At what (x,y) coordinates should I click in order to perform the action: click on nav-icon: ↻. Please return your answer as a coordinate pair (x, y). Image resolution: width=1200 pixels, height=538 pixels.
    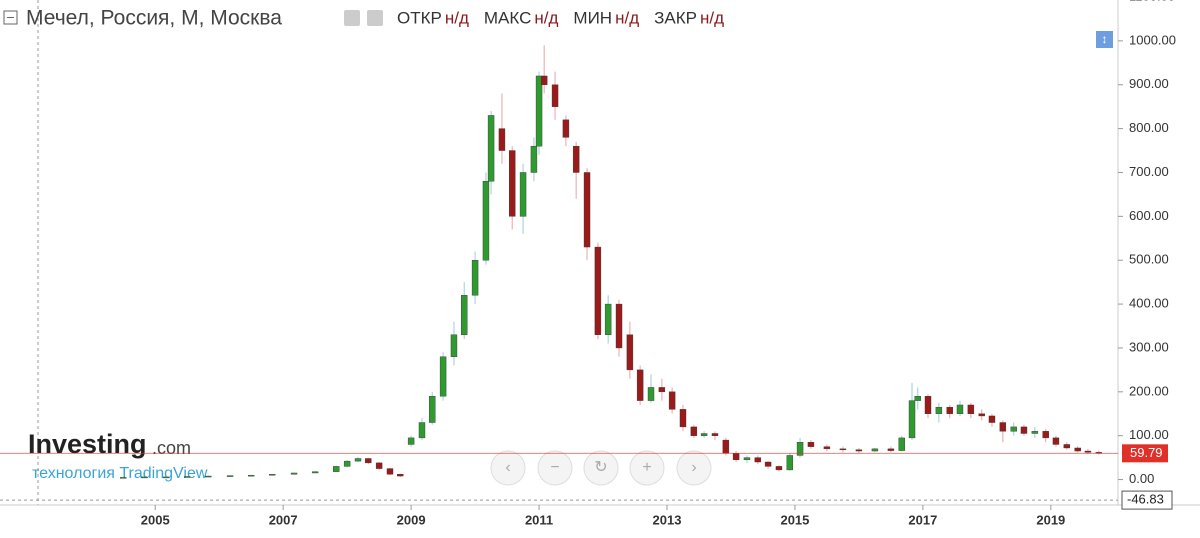
    Looking at the image, I should click on (600, 467).